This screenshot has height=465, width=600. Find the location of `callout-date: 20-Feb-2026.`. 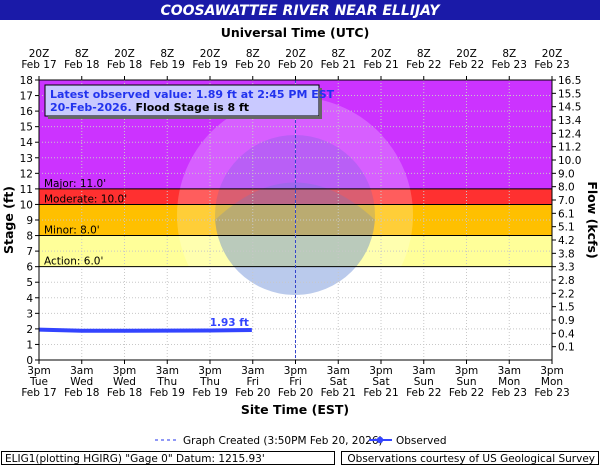

callout-date: 20-Feb-2026. is located at coordinates (91, 107).